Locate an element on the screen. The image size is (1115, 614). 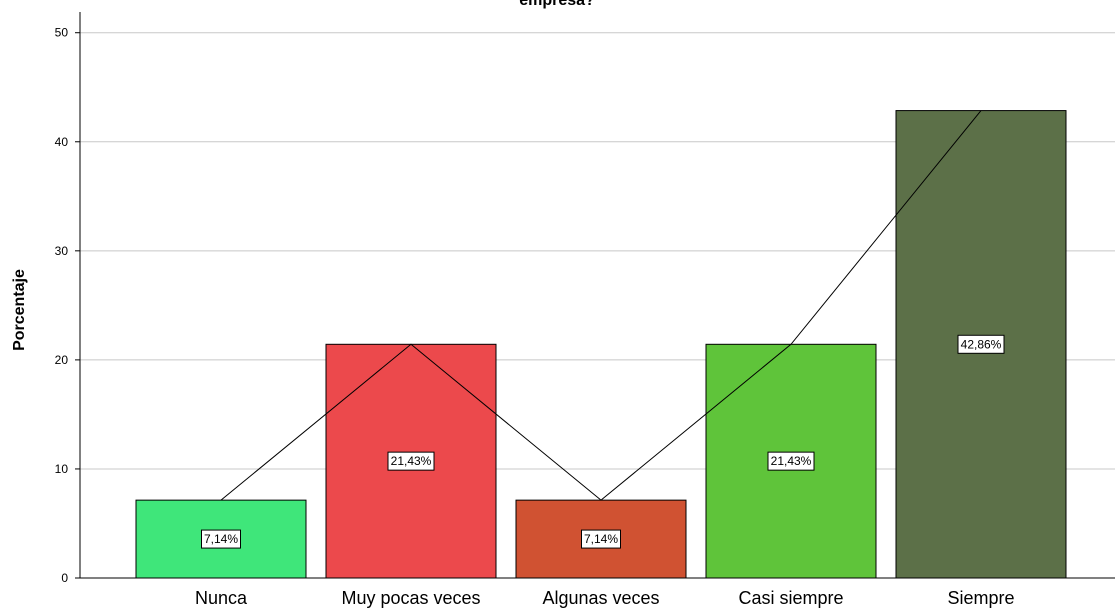
x-tick-label-4: Siempre is located at coordinates (980, 598).